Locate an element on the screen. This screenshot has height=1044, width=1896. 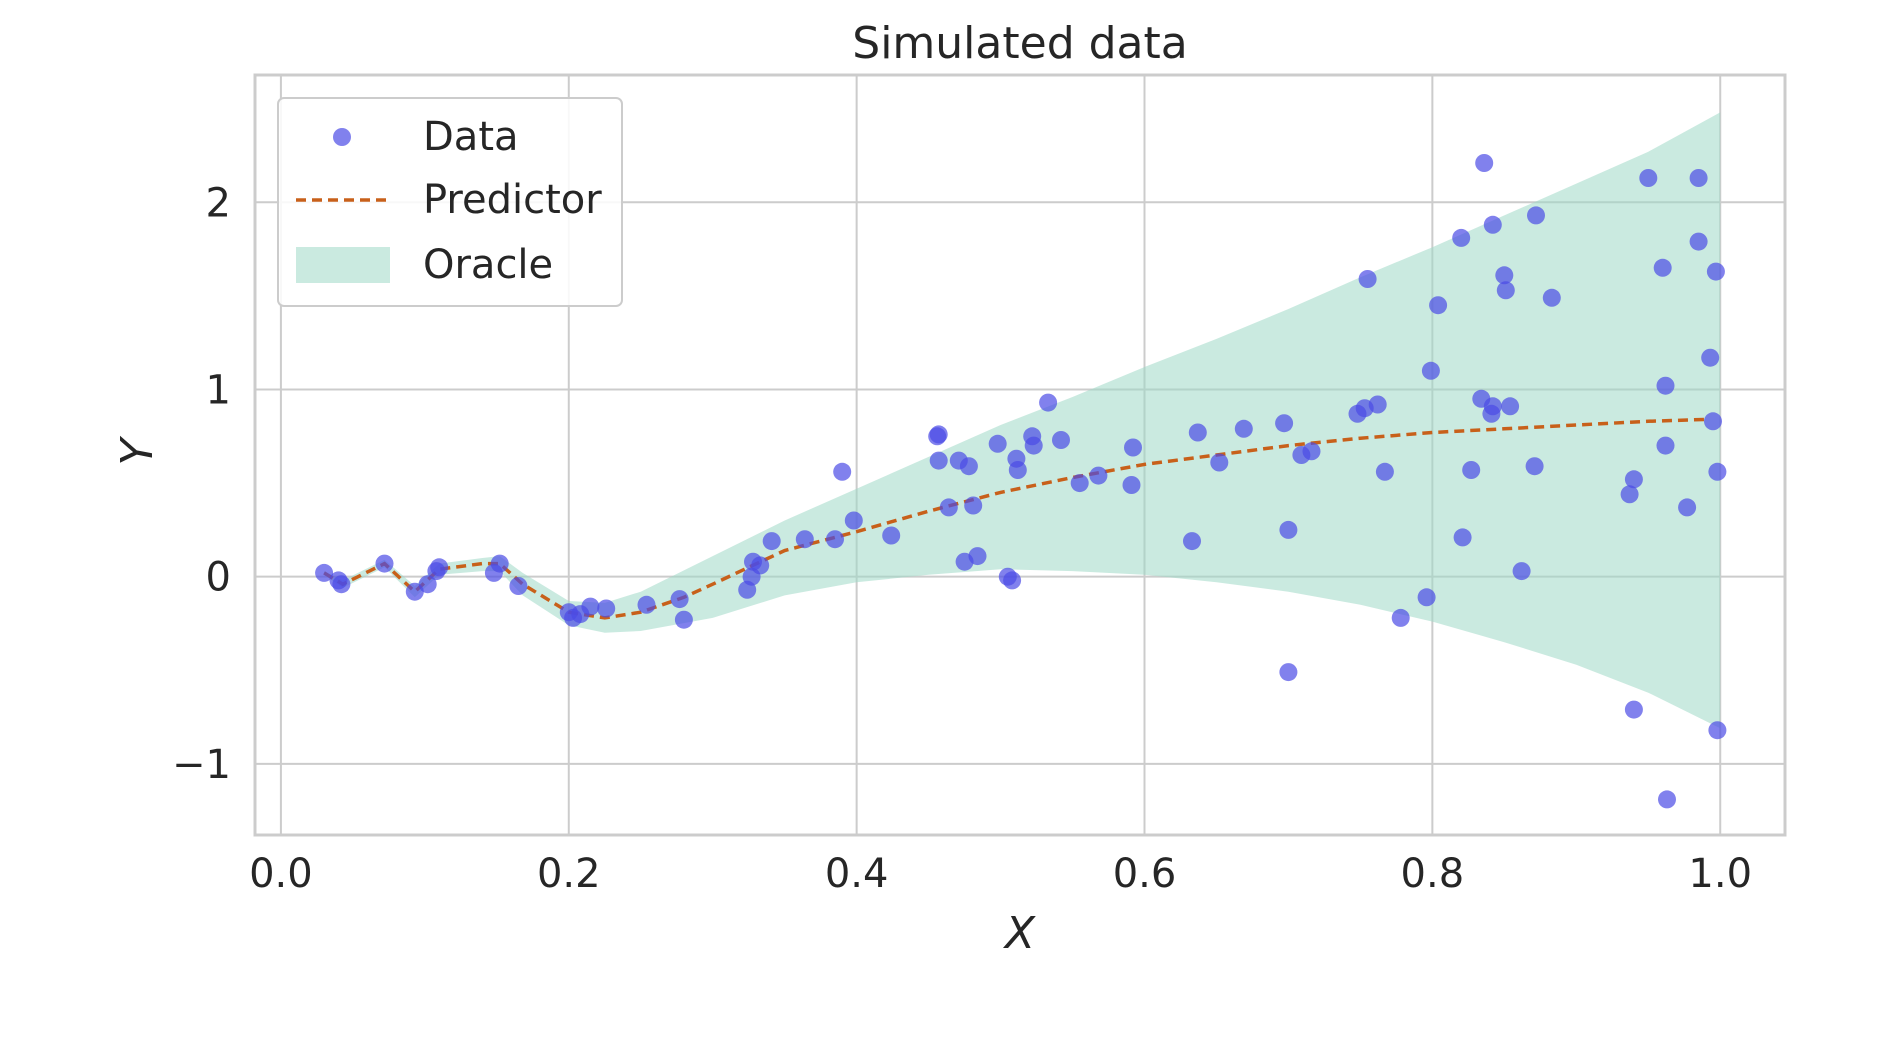
y-tick-label: −1 is located at coordinates (201, 765).